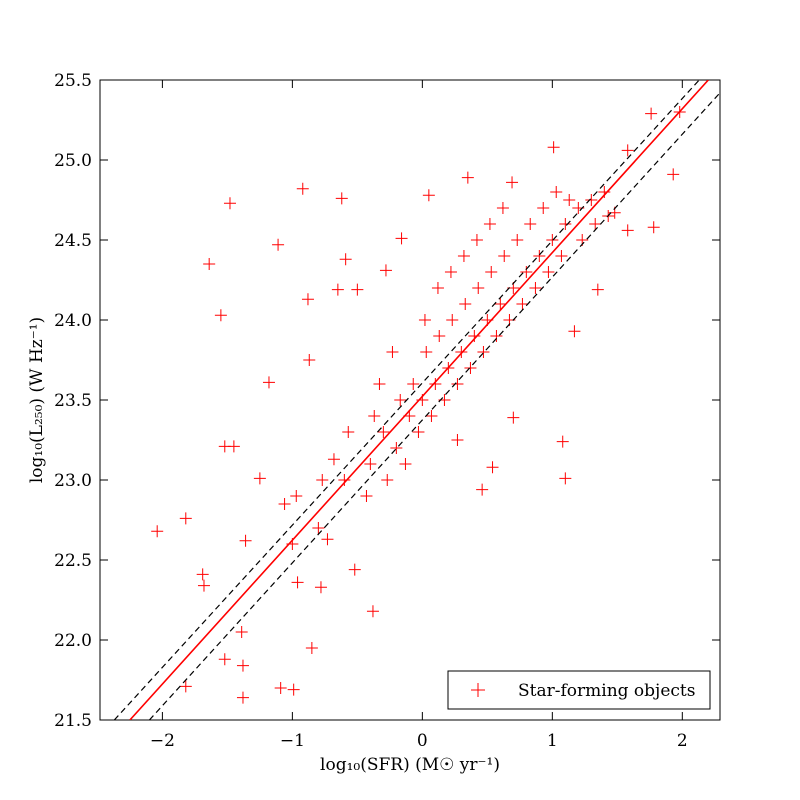  What do you see at coordinates (606, 691) in the screenshot?
I see `legend-label: Star-forming objects` at bounding box center [606, 691].